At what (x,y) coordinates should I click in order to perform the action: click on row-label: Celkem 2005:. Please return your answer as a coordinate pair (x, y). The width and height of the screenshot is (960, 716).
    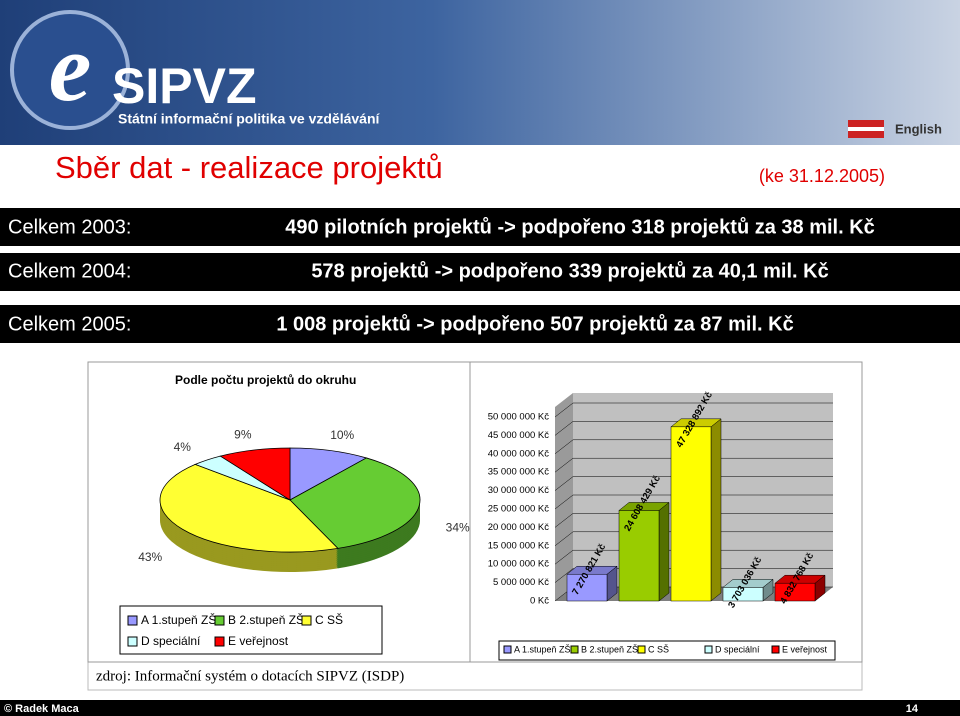
    Looking at the image, I should click on (69, 324).